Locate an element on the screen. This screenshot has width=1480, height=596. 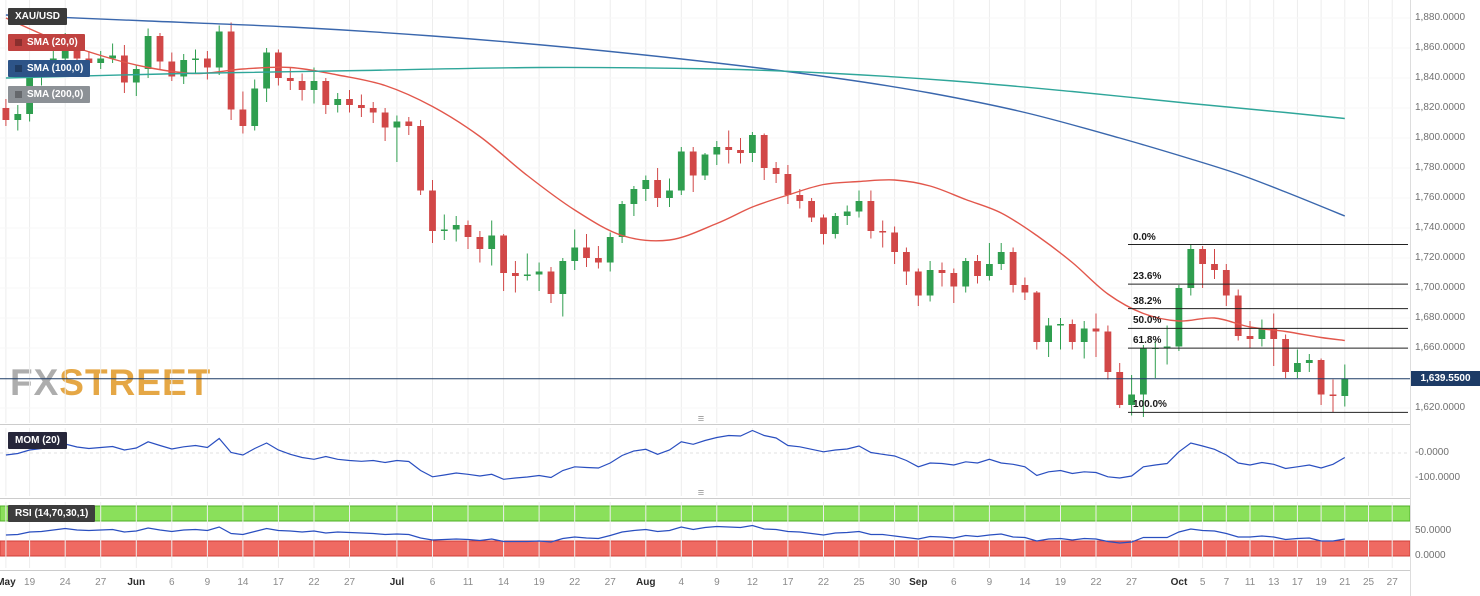
panel-divider is located at coordinates (705, 570).